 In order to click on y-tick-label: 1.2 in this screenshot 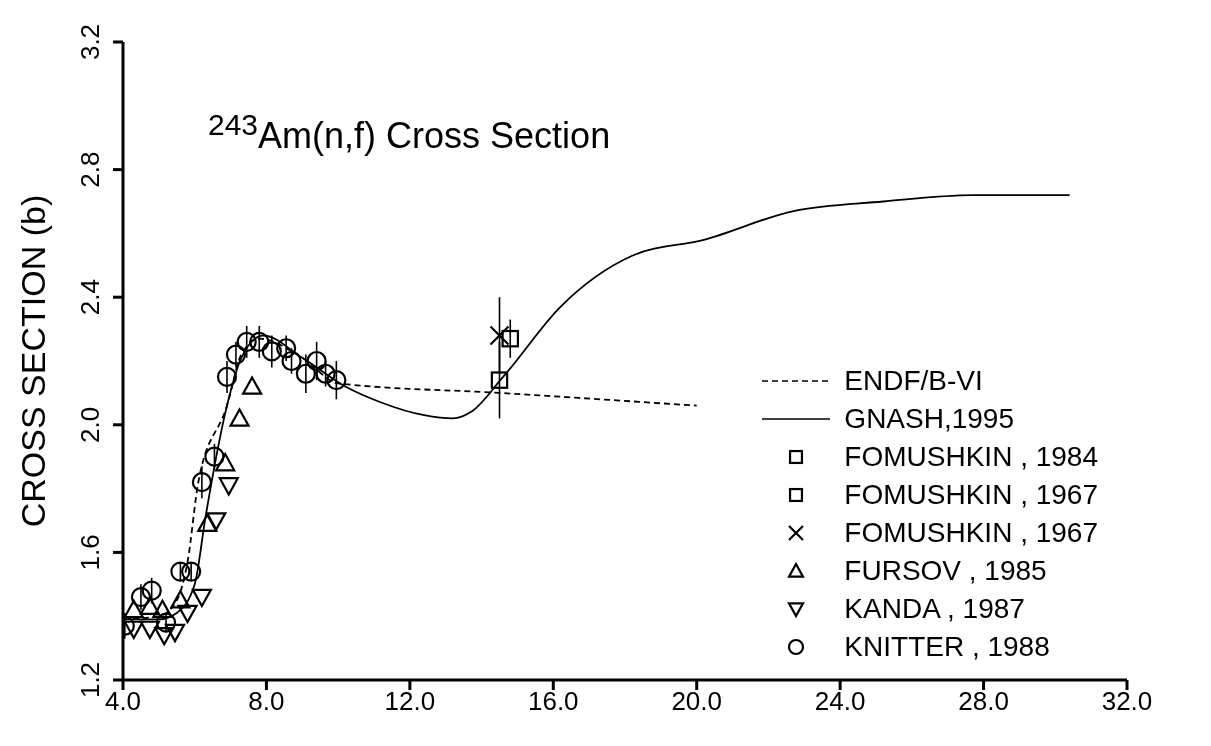, I will do `click(90, 680)`.